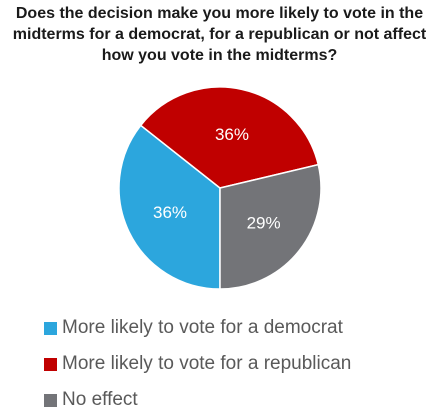  Describe the element at coordinates (264, 222) in the screenshot. I see `pie-label-no-effect: 29%` at that location.